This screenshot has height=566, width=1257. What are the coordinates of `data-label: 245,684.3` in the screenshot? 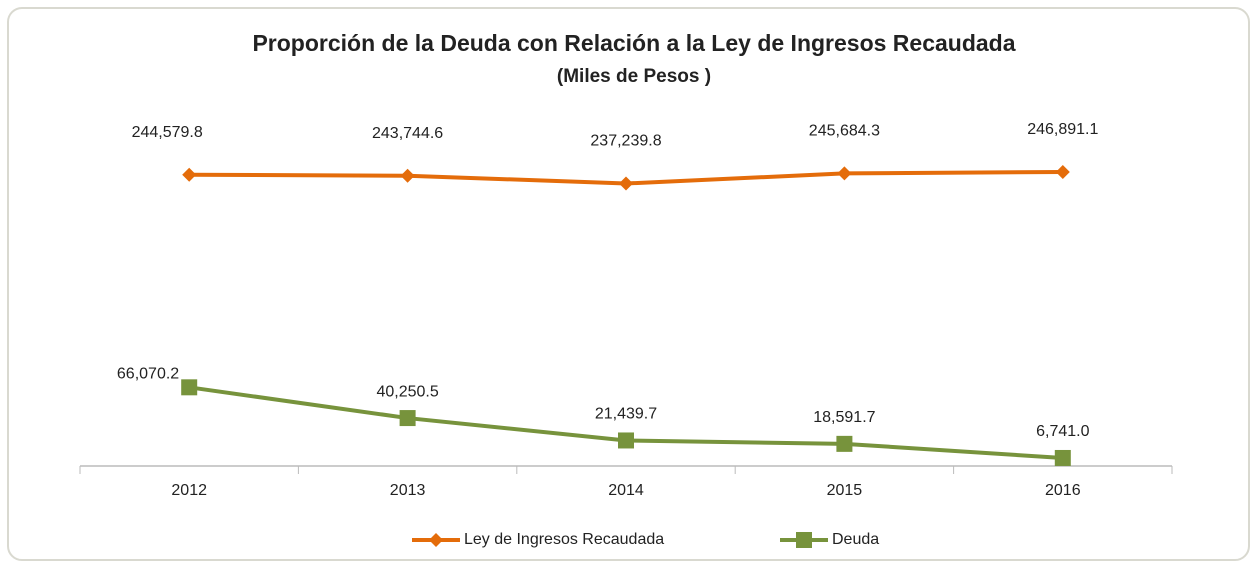 It's located at (844, 131).